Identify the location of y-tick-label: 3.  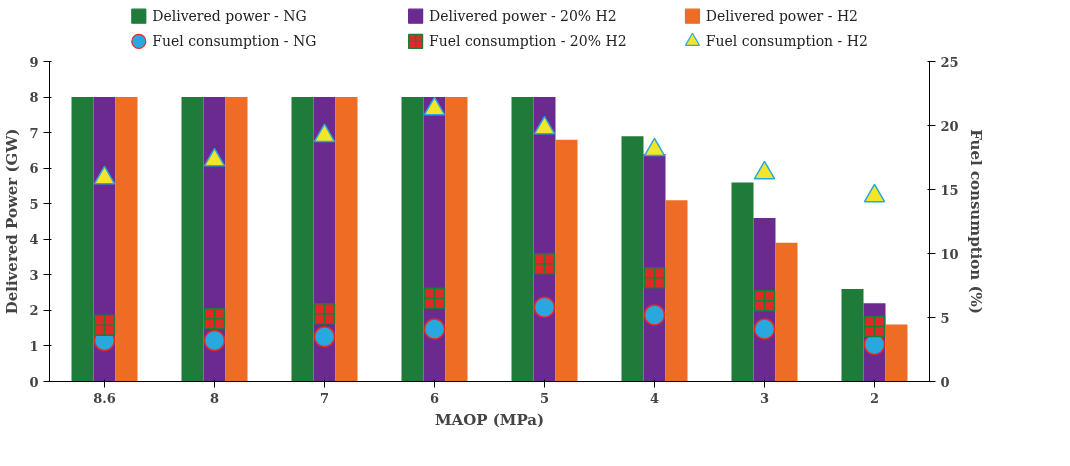
(34, 275).